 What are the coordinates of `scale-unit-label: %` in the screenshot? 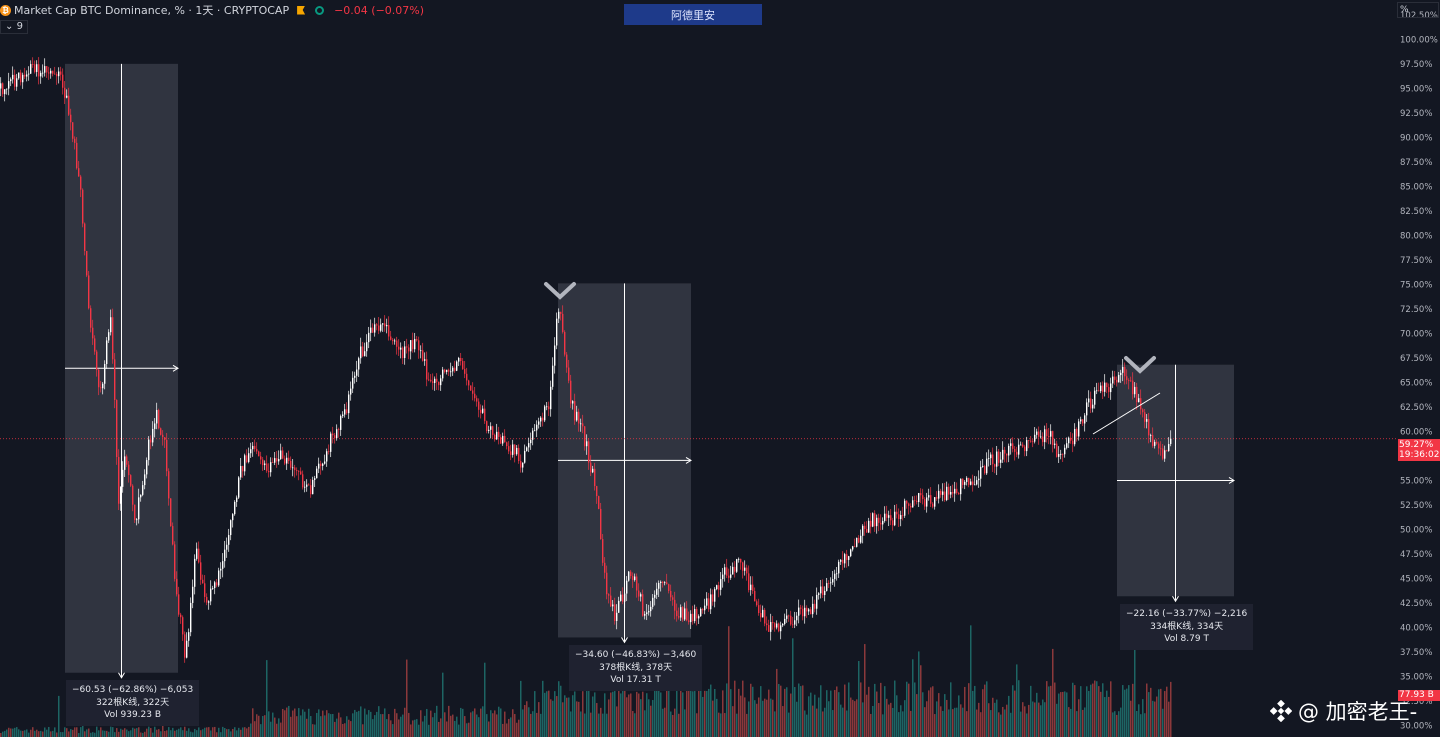 It's located at (1418, 10).